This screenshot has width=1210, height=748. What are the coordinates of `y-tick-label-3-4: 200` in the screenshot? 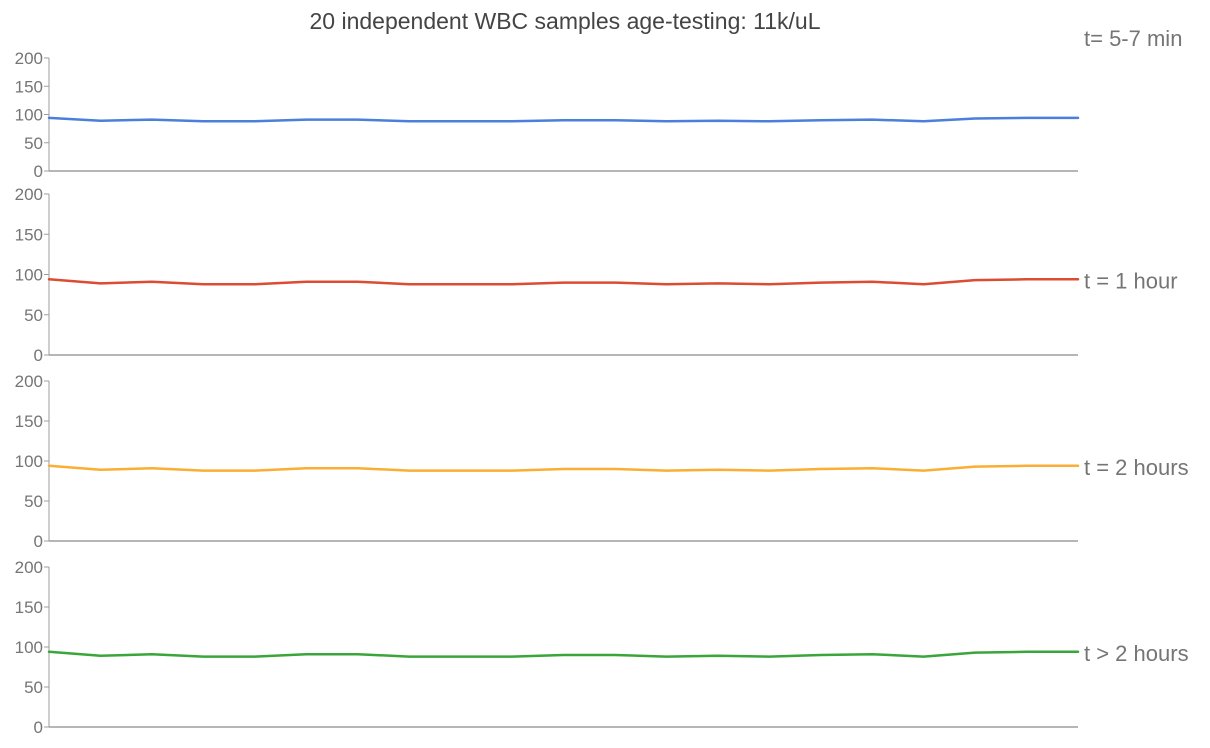 It's located at (29, 567).